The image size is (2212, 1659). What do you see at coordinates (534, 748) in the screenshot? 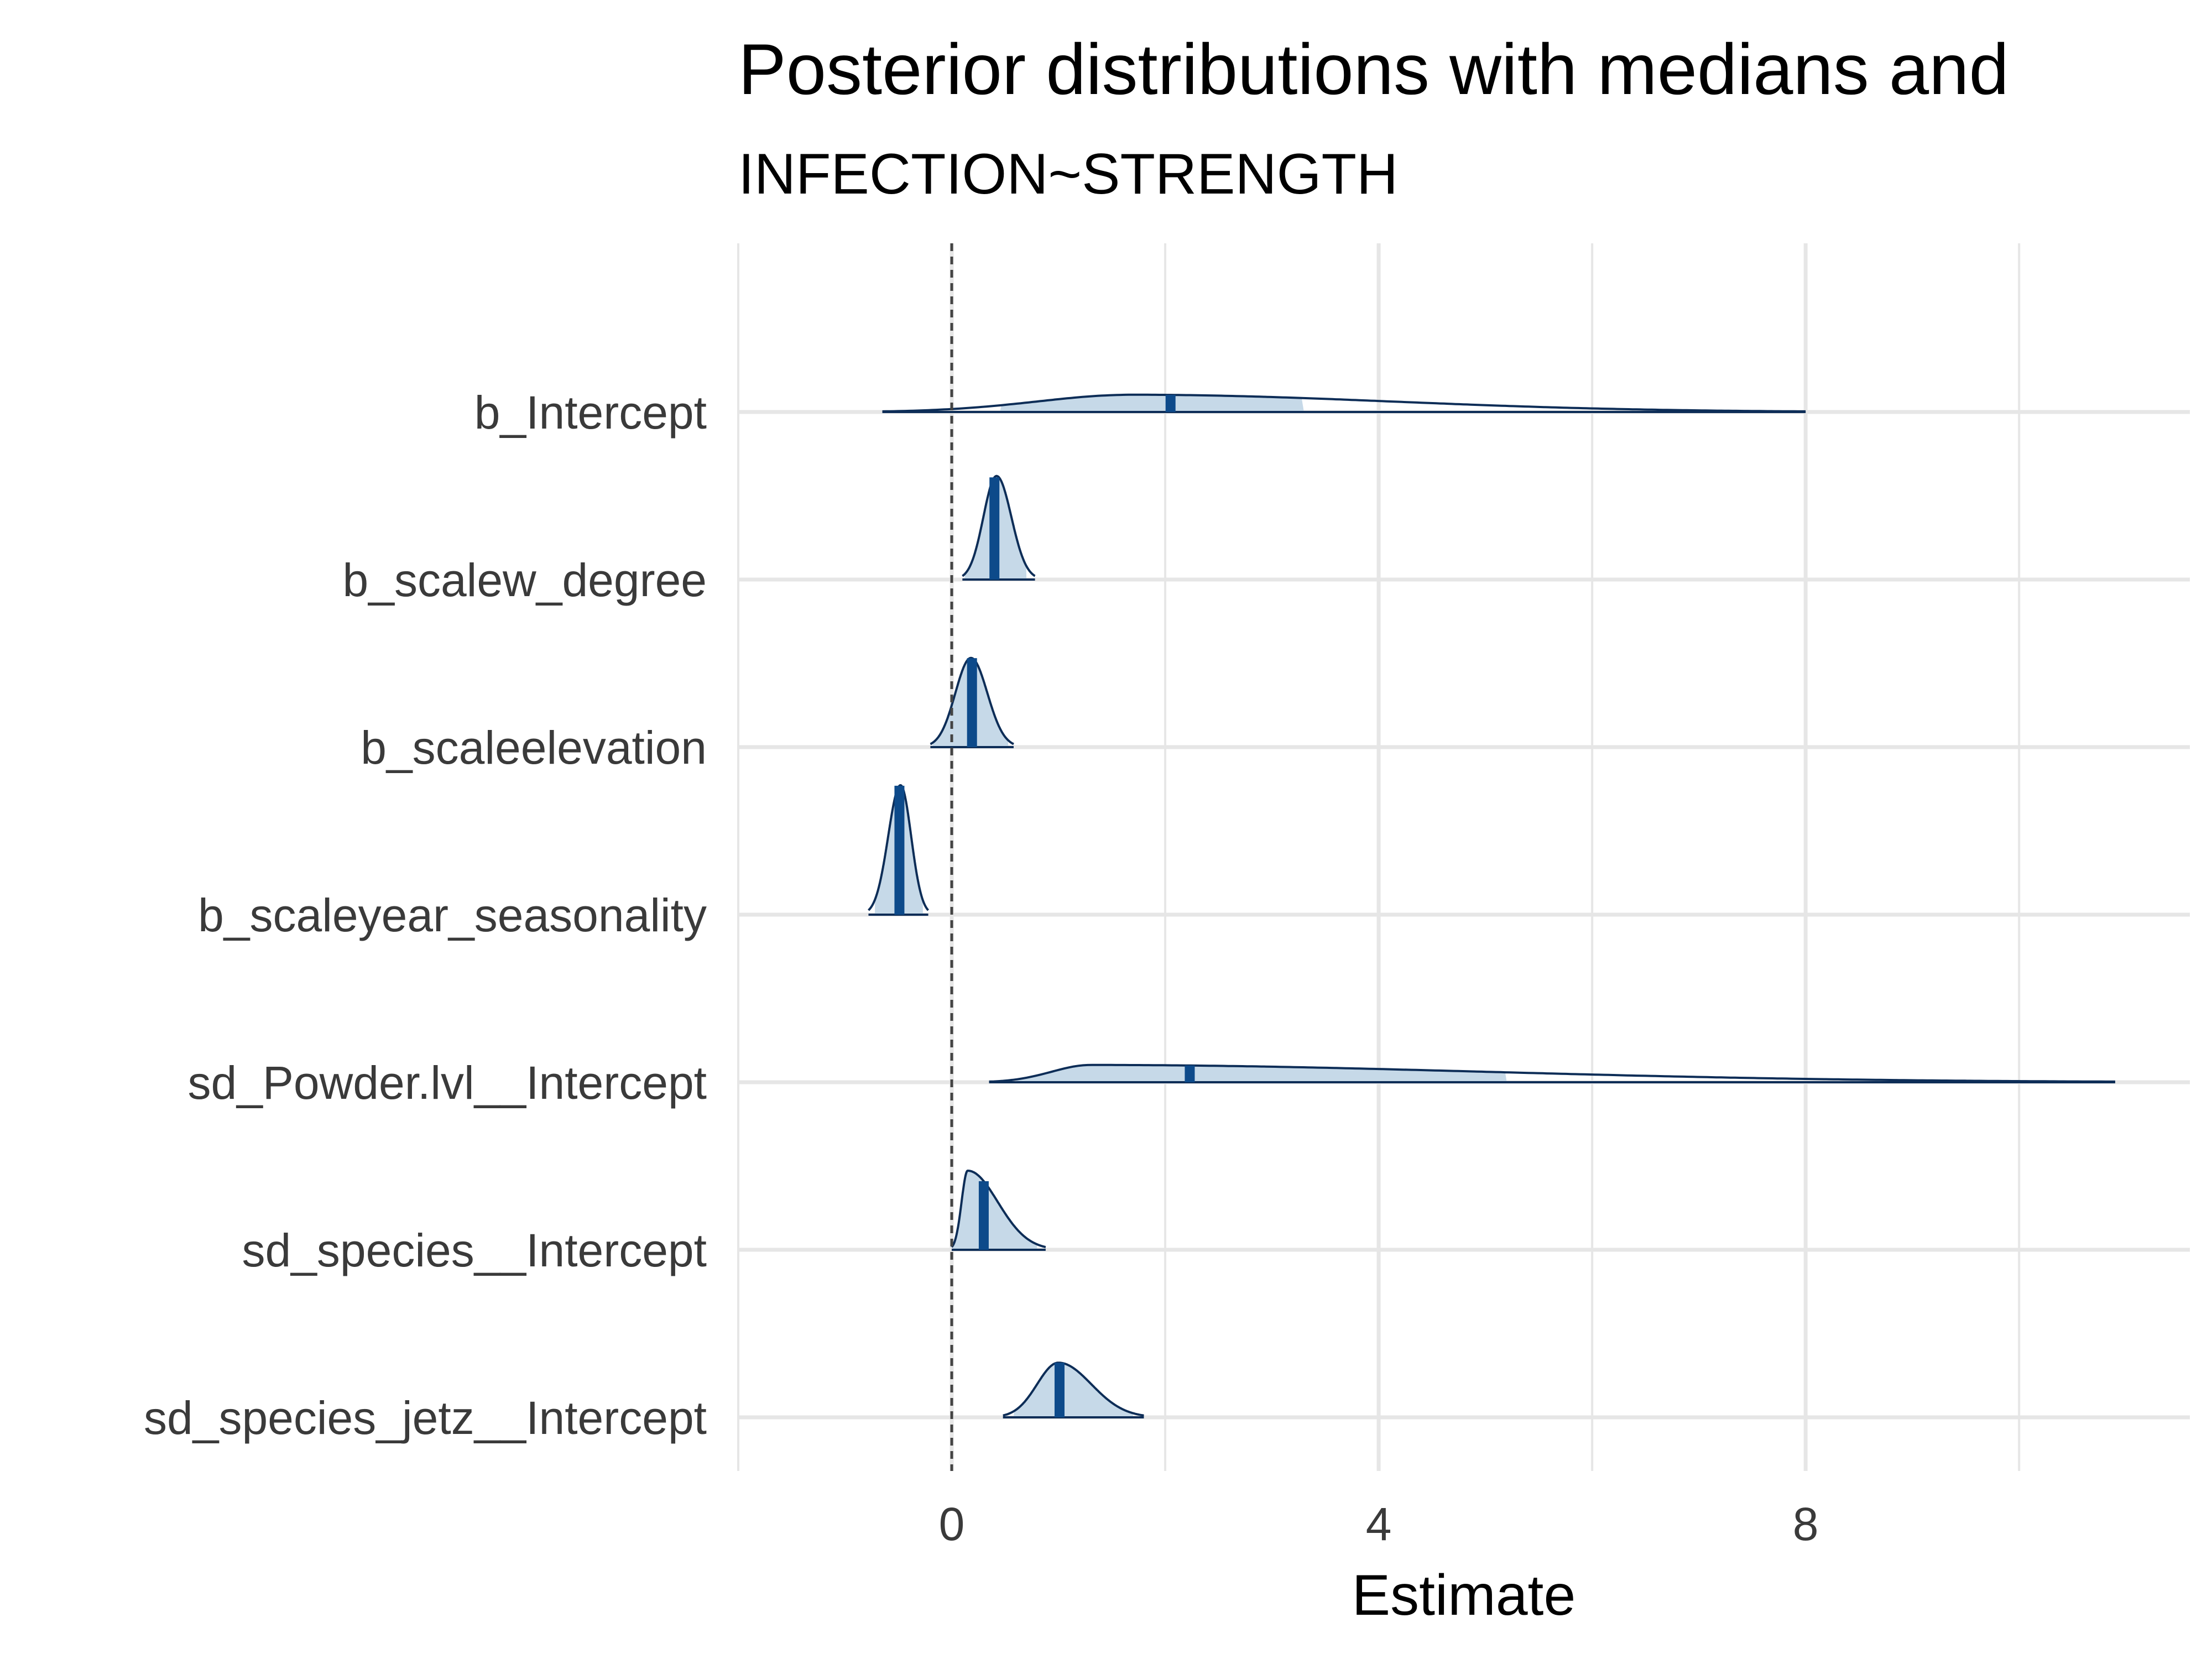
I see `y-label-b_scaleelevation: b_scaleelevation` at bounding box center [534, 748].